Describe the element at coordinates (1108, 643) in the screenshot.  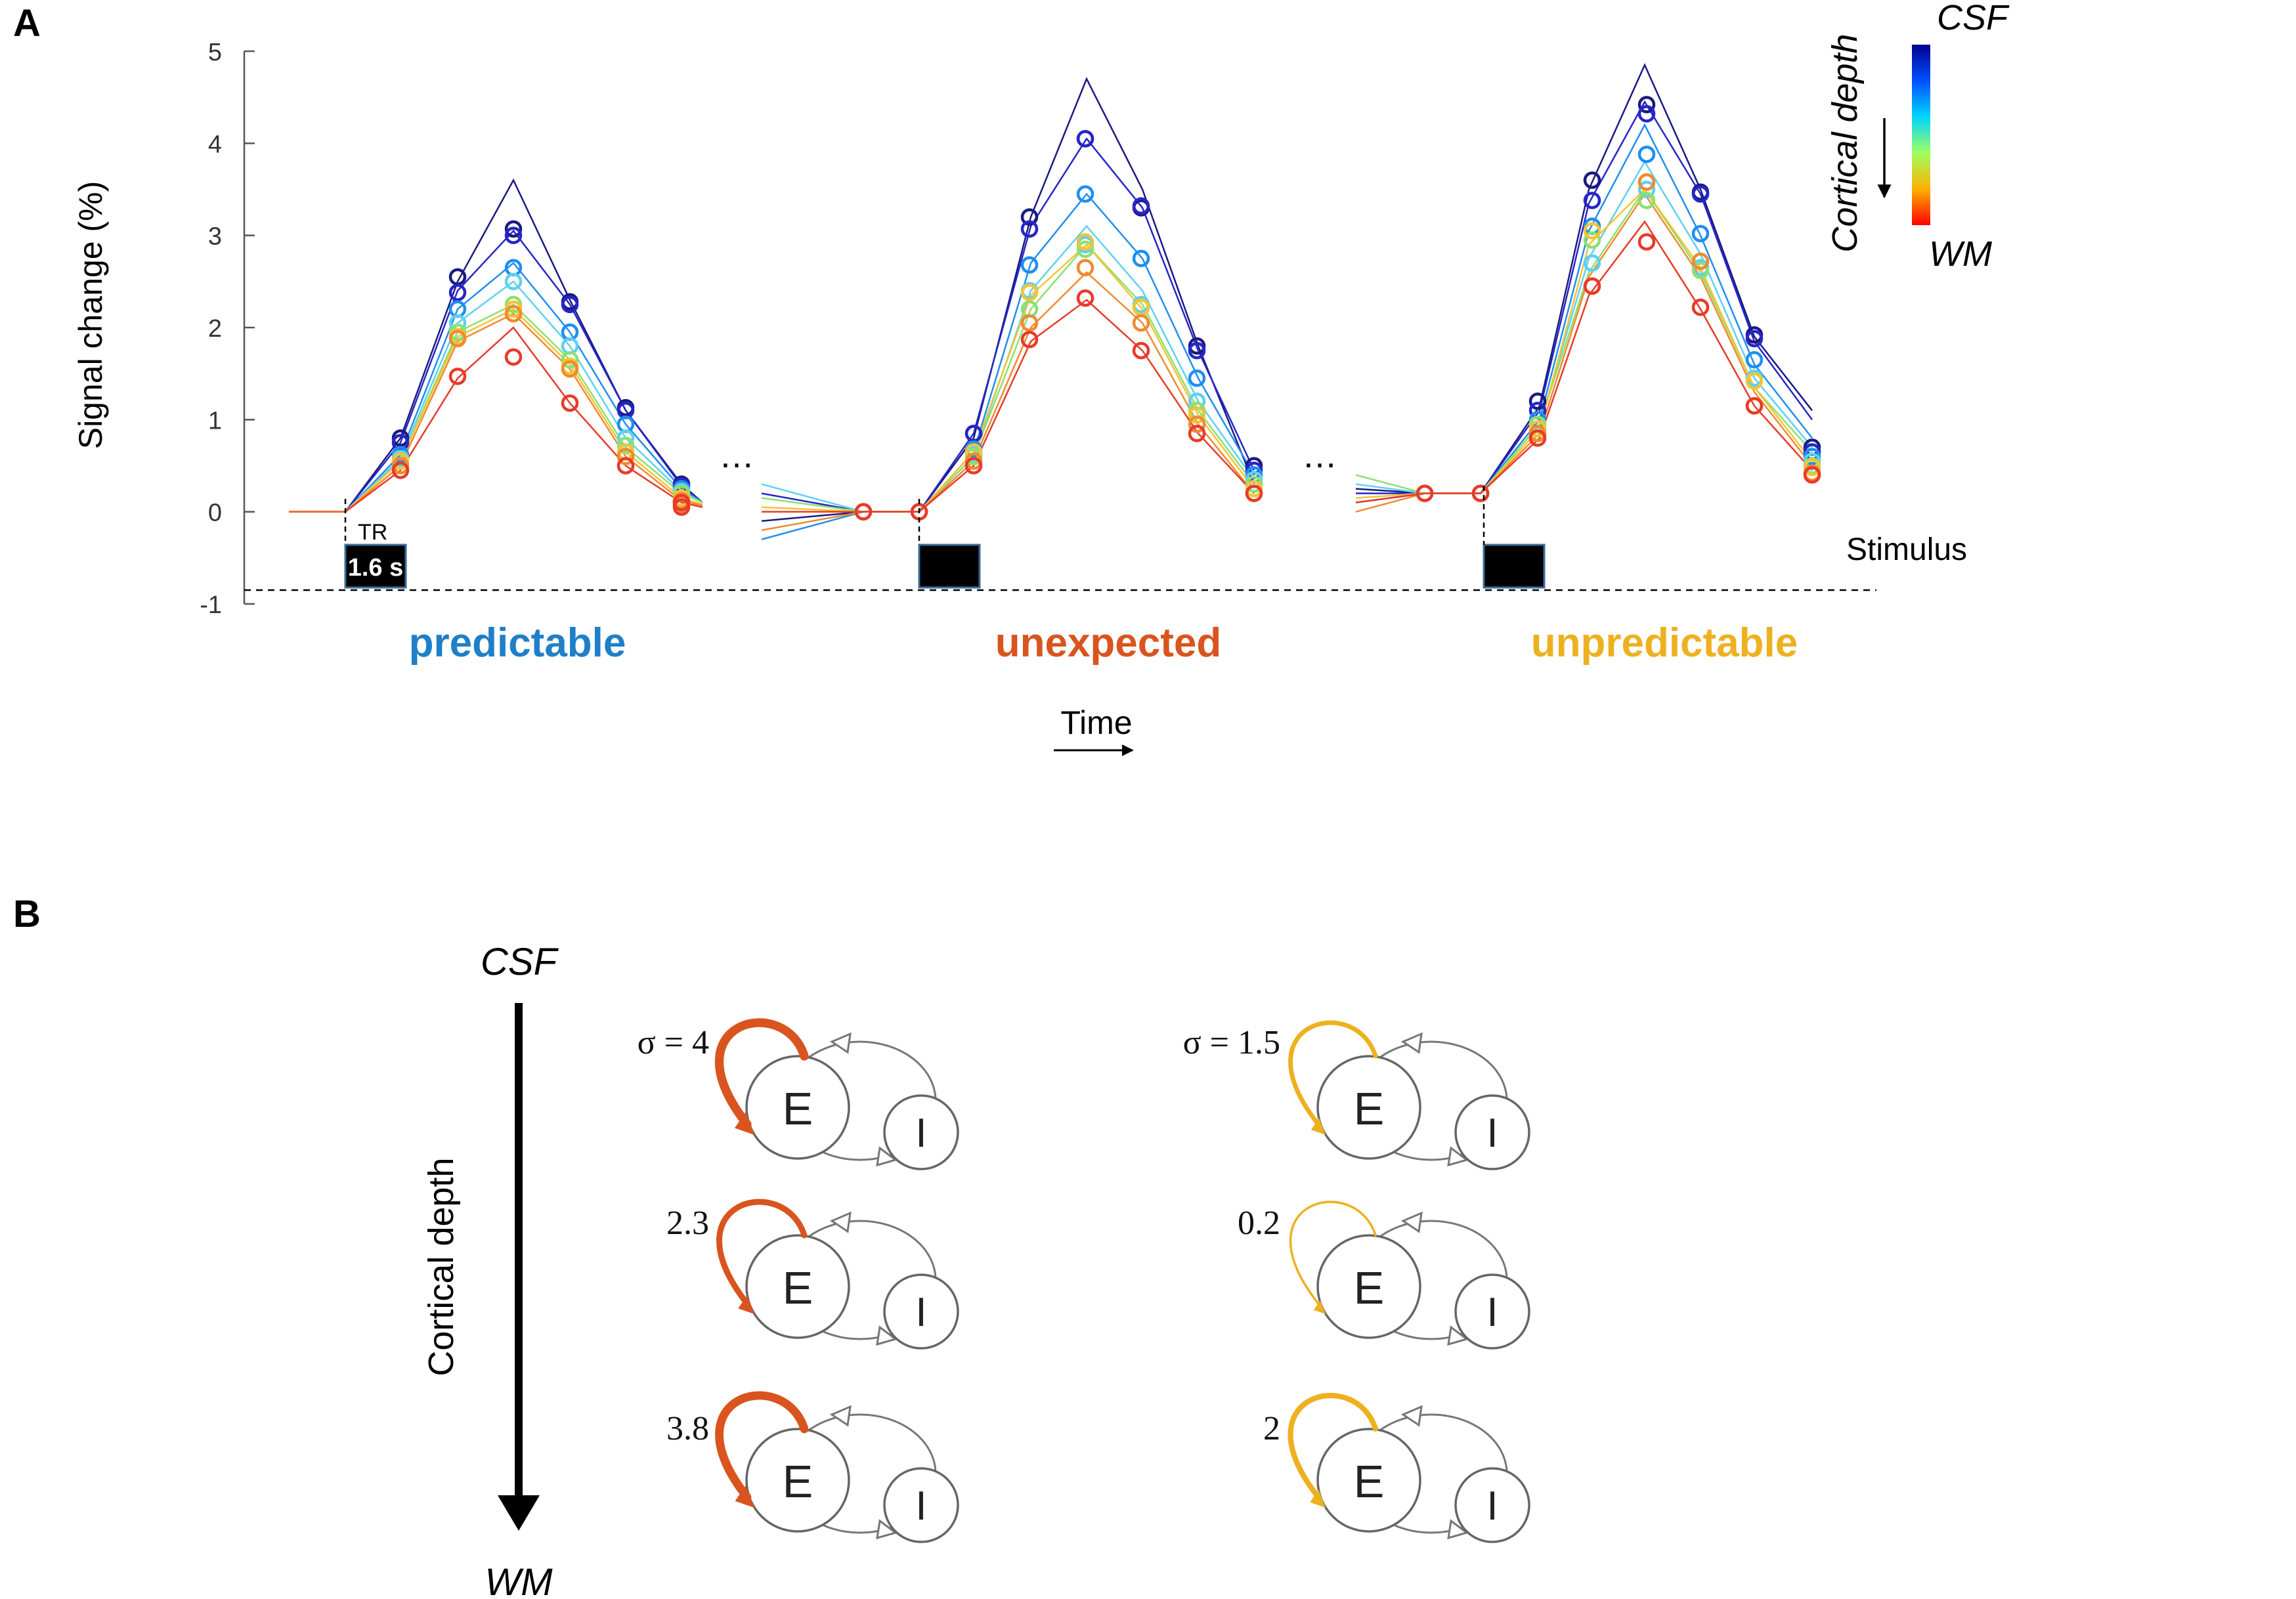
I see `condition-label-unexpected: unexpected` at that location.